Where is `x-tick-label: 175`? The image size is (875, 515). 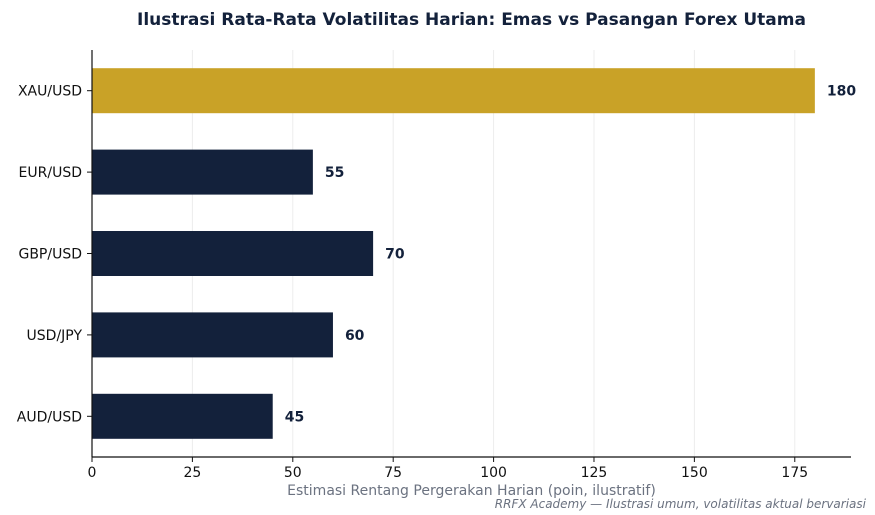 x-tick-label: 175 is located at coordinates (794, 473).